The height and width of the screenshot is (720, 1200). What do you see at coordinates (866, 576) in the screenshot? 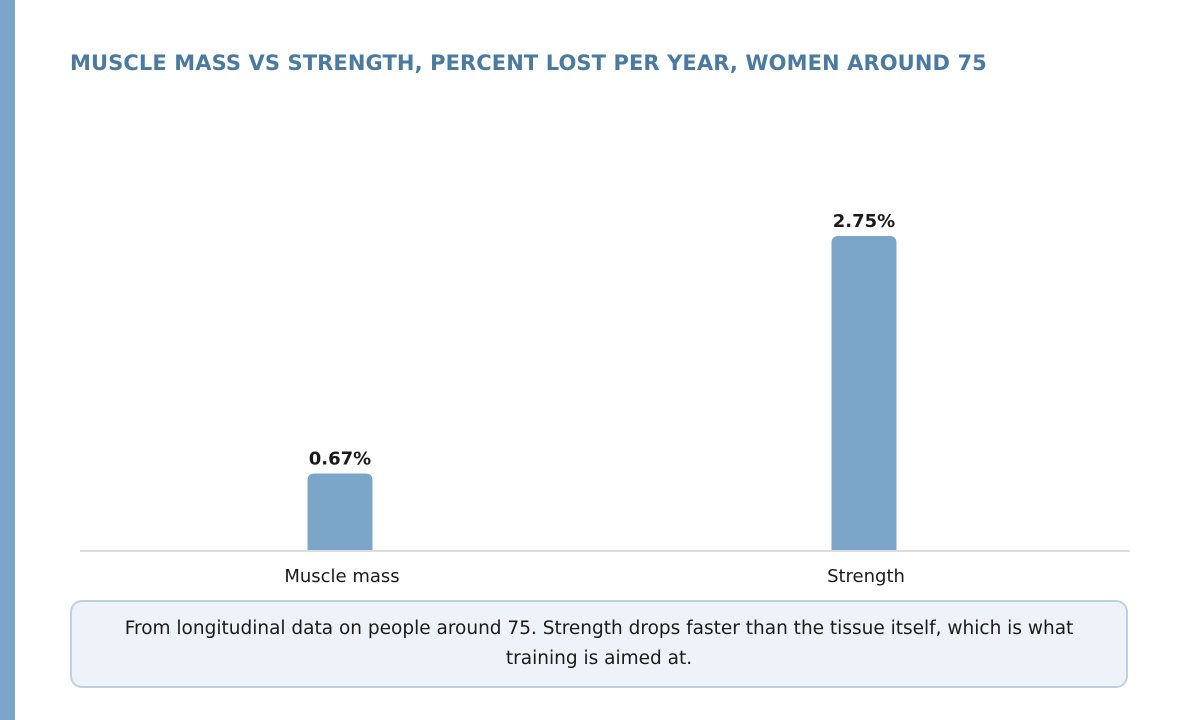
I see `category-label: Strength` at bounding box center [866, 576].